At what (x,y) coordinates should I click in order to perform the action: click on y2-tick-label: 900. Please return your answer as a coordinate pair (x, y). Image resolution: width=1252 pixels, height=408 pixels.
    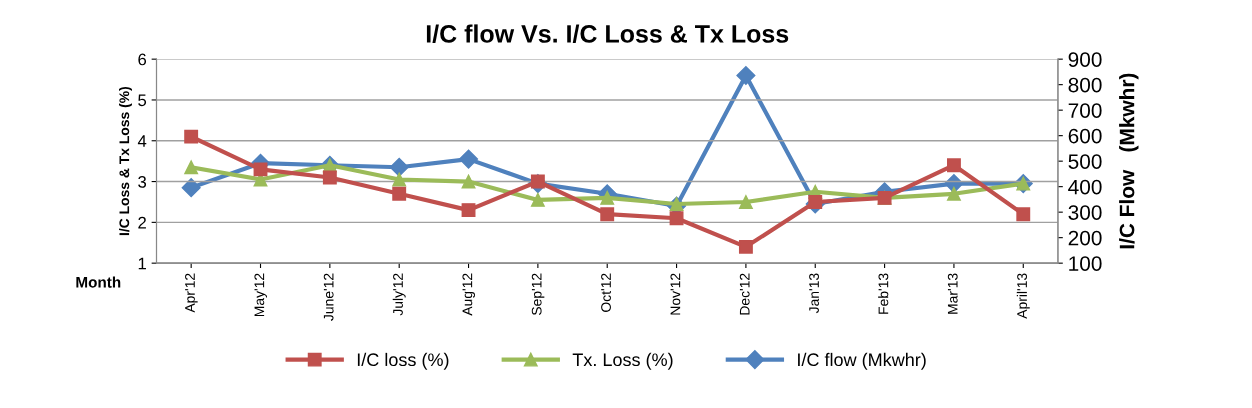
    Looking at the image, I should click on (1085, 59).